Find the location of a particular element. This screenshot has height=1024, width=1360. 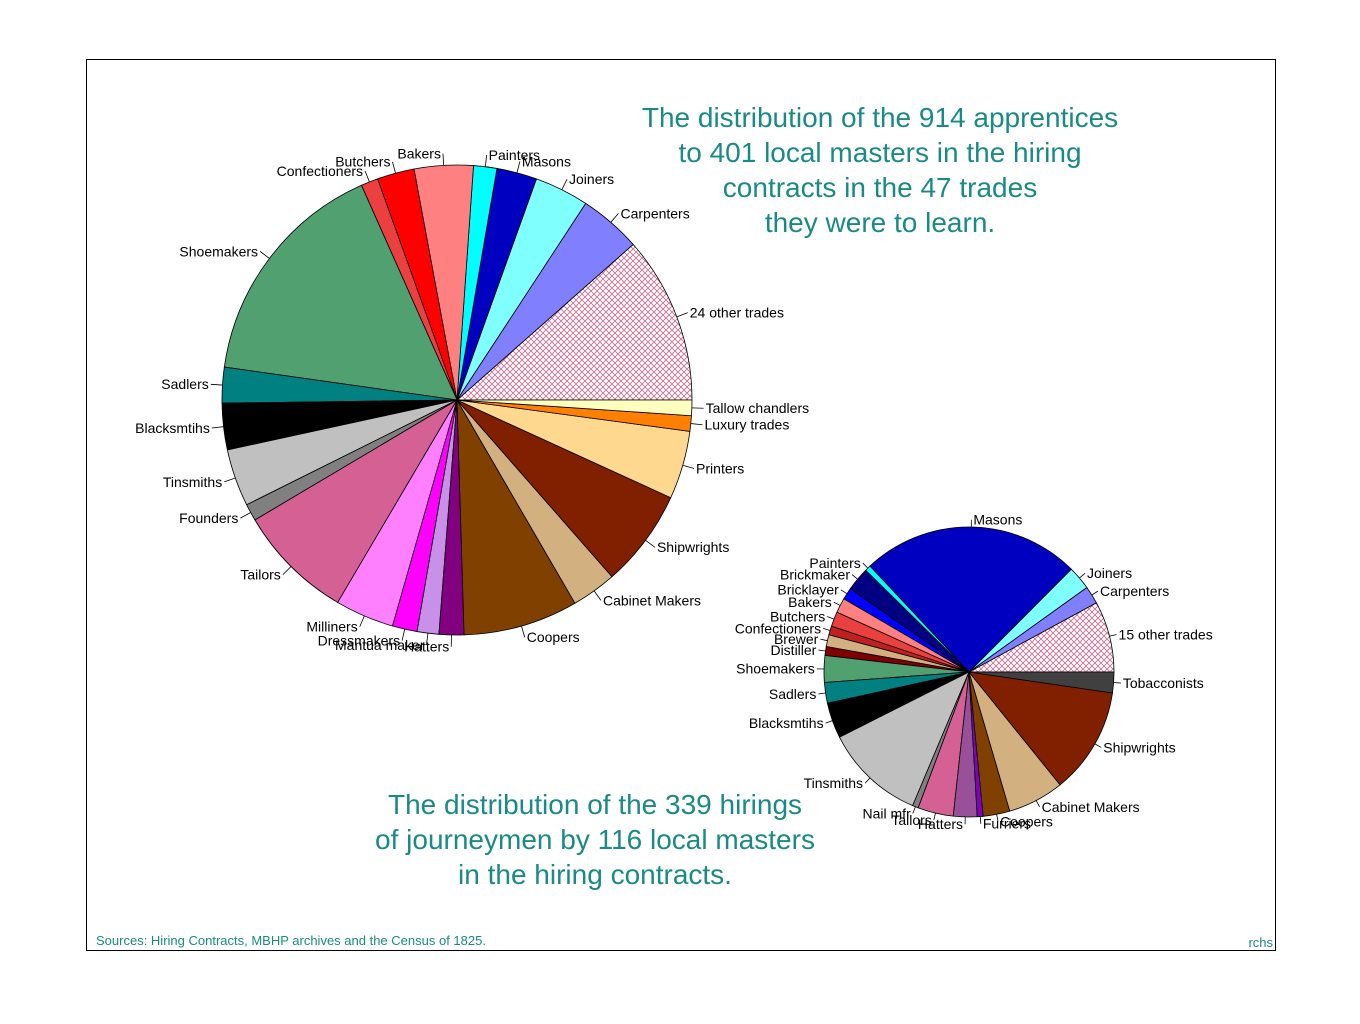

apprentices-leader-shoemakers is located at coordinates (264, 255).